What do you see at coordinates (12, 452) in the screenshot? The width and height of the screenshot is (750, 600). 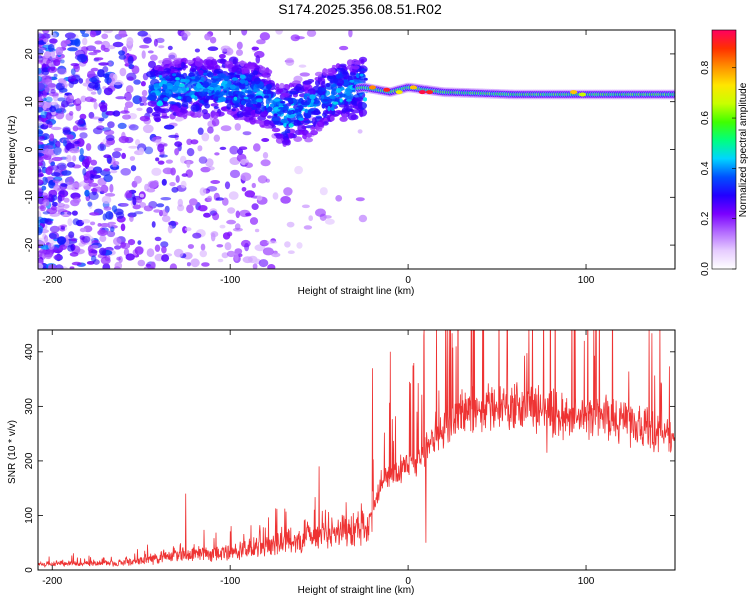 I see `snr-y-label: SNR (10 * v/v)` at bounding box center [12, 452].